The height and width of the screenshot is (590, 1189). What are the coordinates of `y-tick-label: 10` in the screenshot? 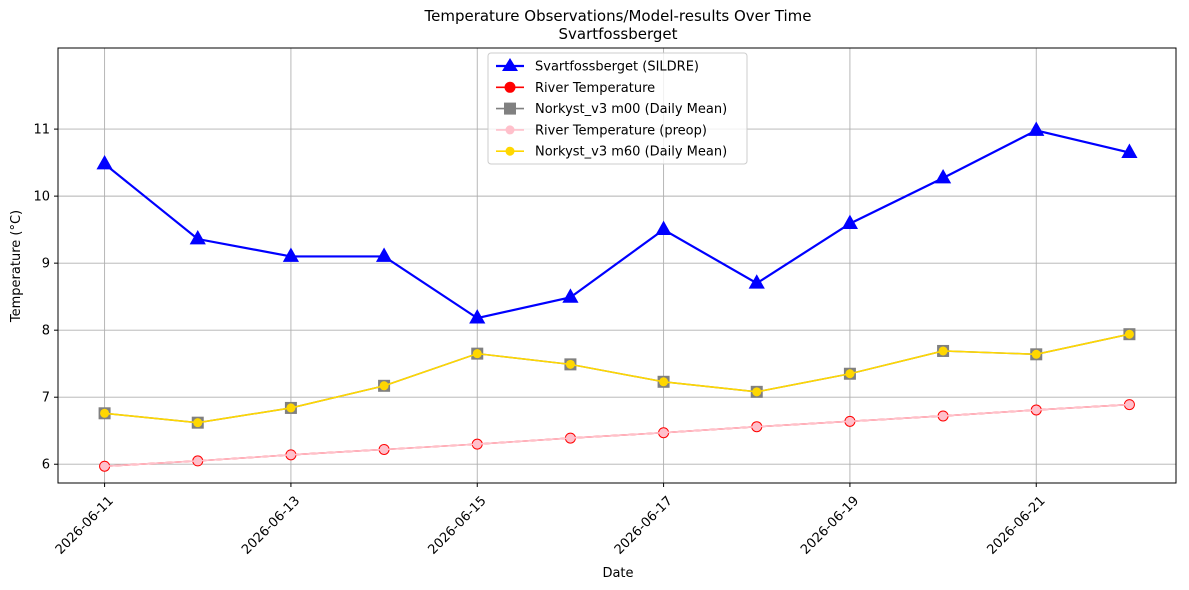 It's located at (41, 197).